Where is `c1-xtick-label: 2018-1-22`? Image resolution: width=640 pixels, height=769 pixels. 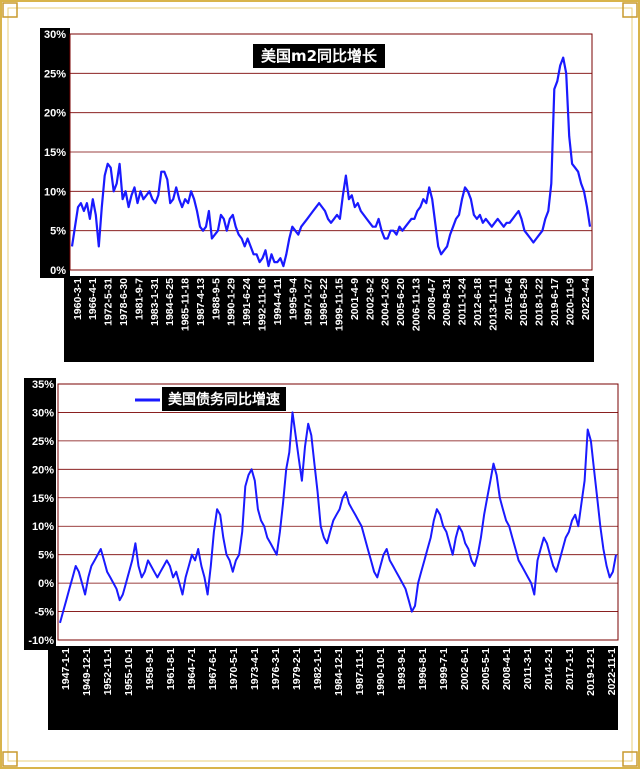 c1-xtick-label: 2018-1-22 is located at coordinates (540, 302).